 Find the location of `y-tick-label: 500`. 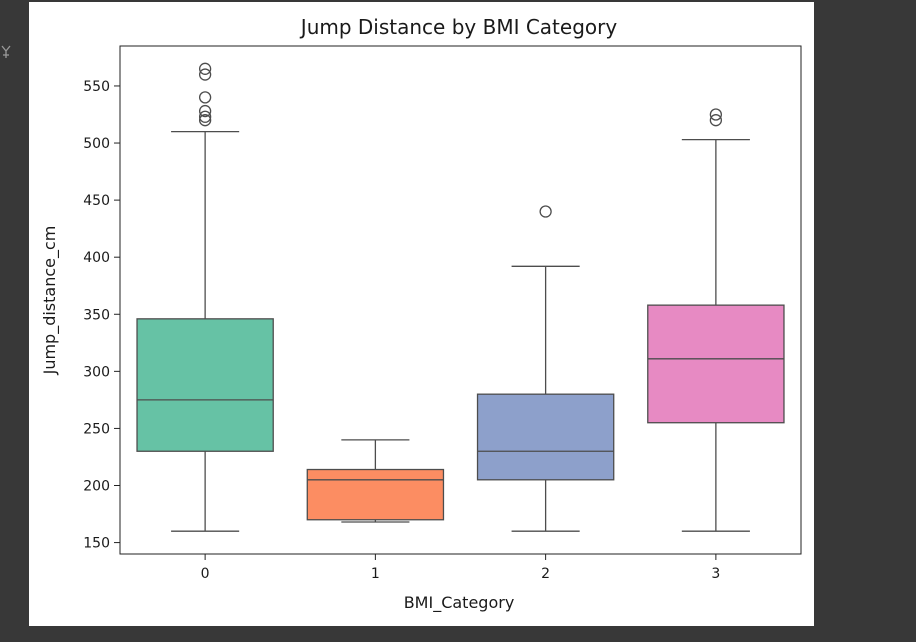

y-tick-label: 500 is located at coordinates (96, 144).